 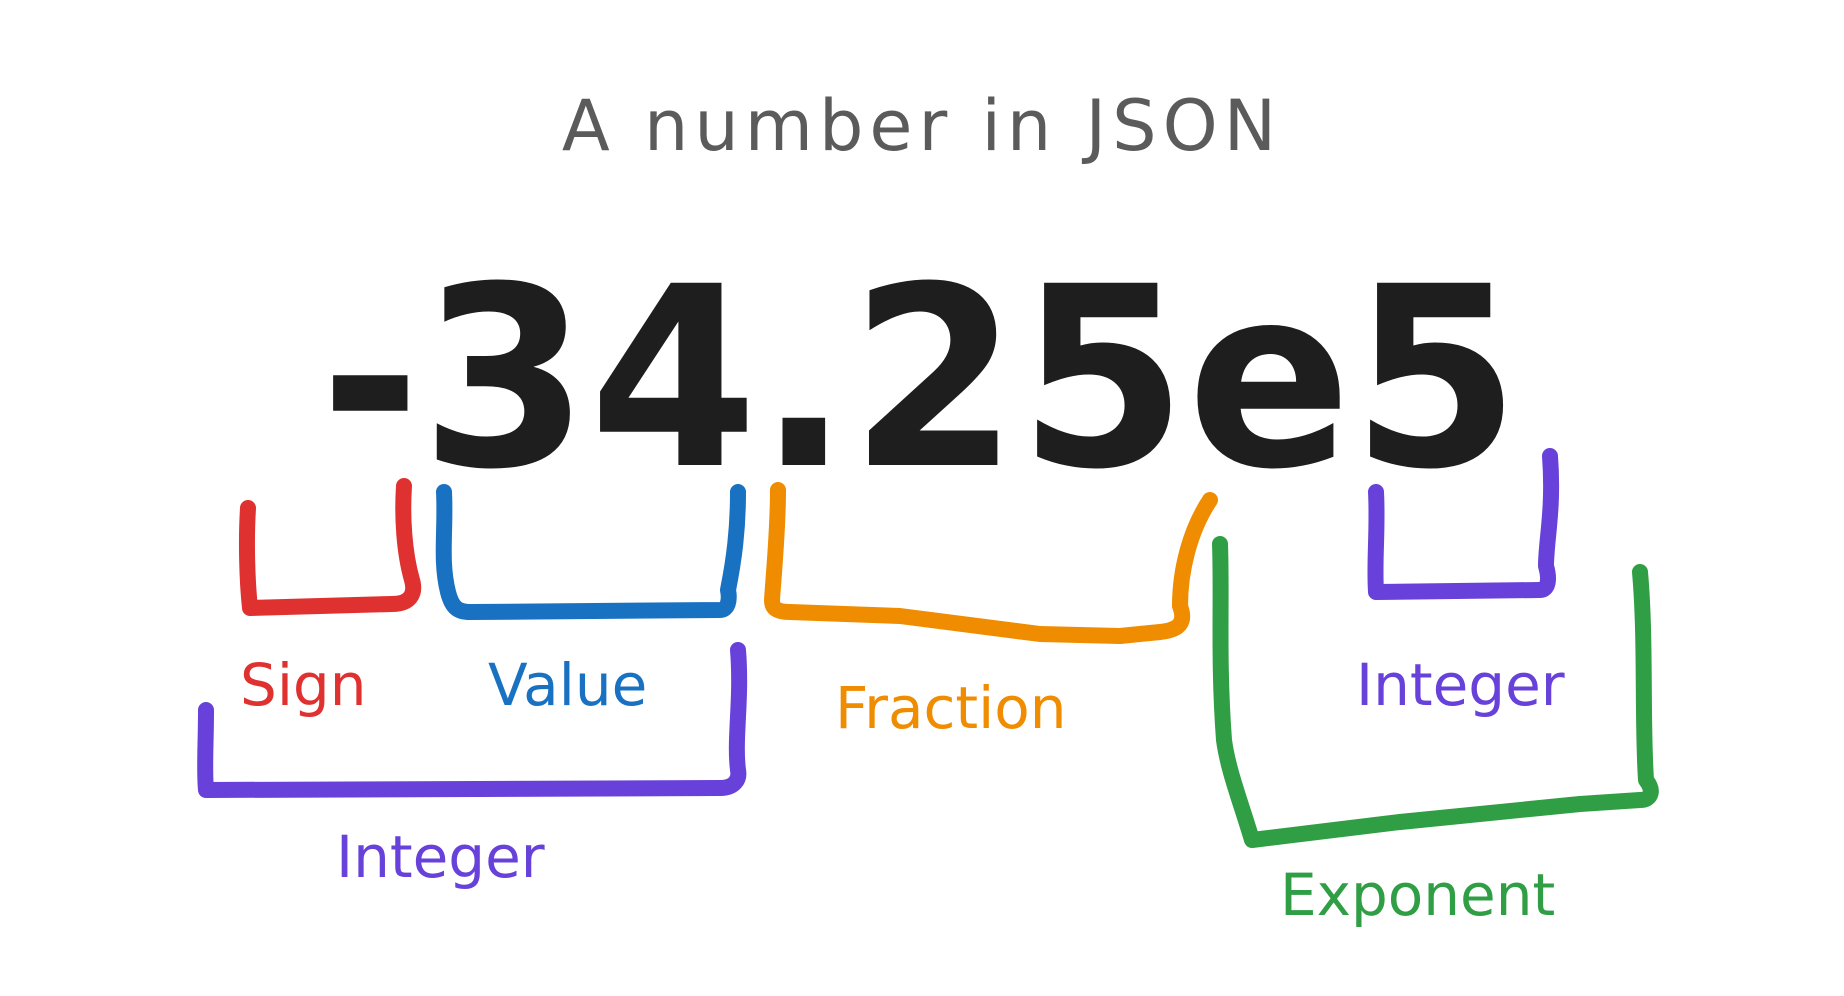 I want to click on fraction-label: Fraction, so click(x=951, y=708).